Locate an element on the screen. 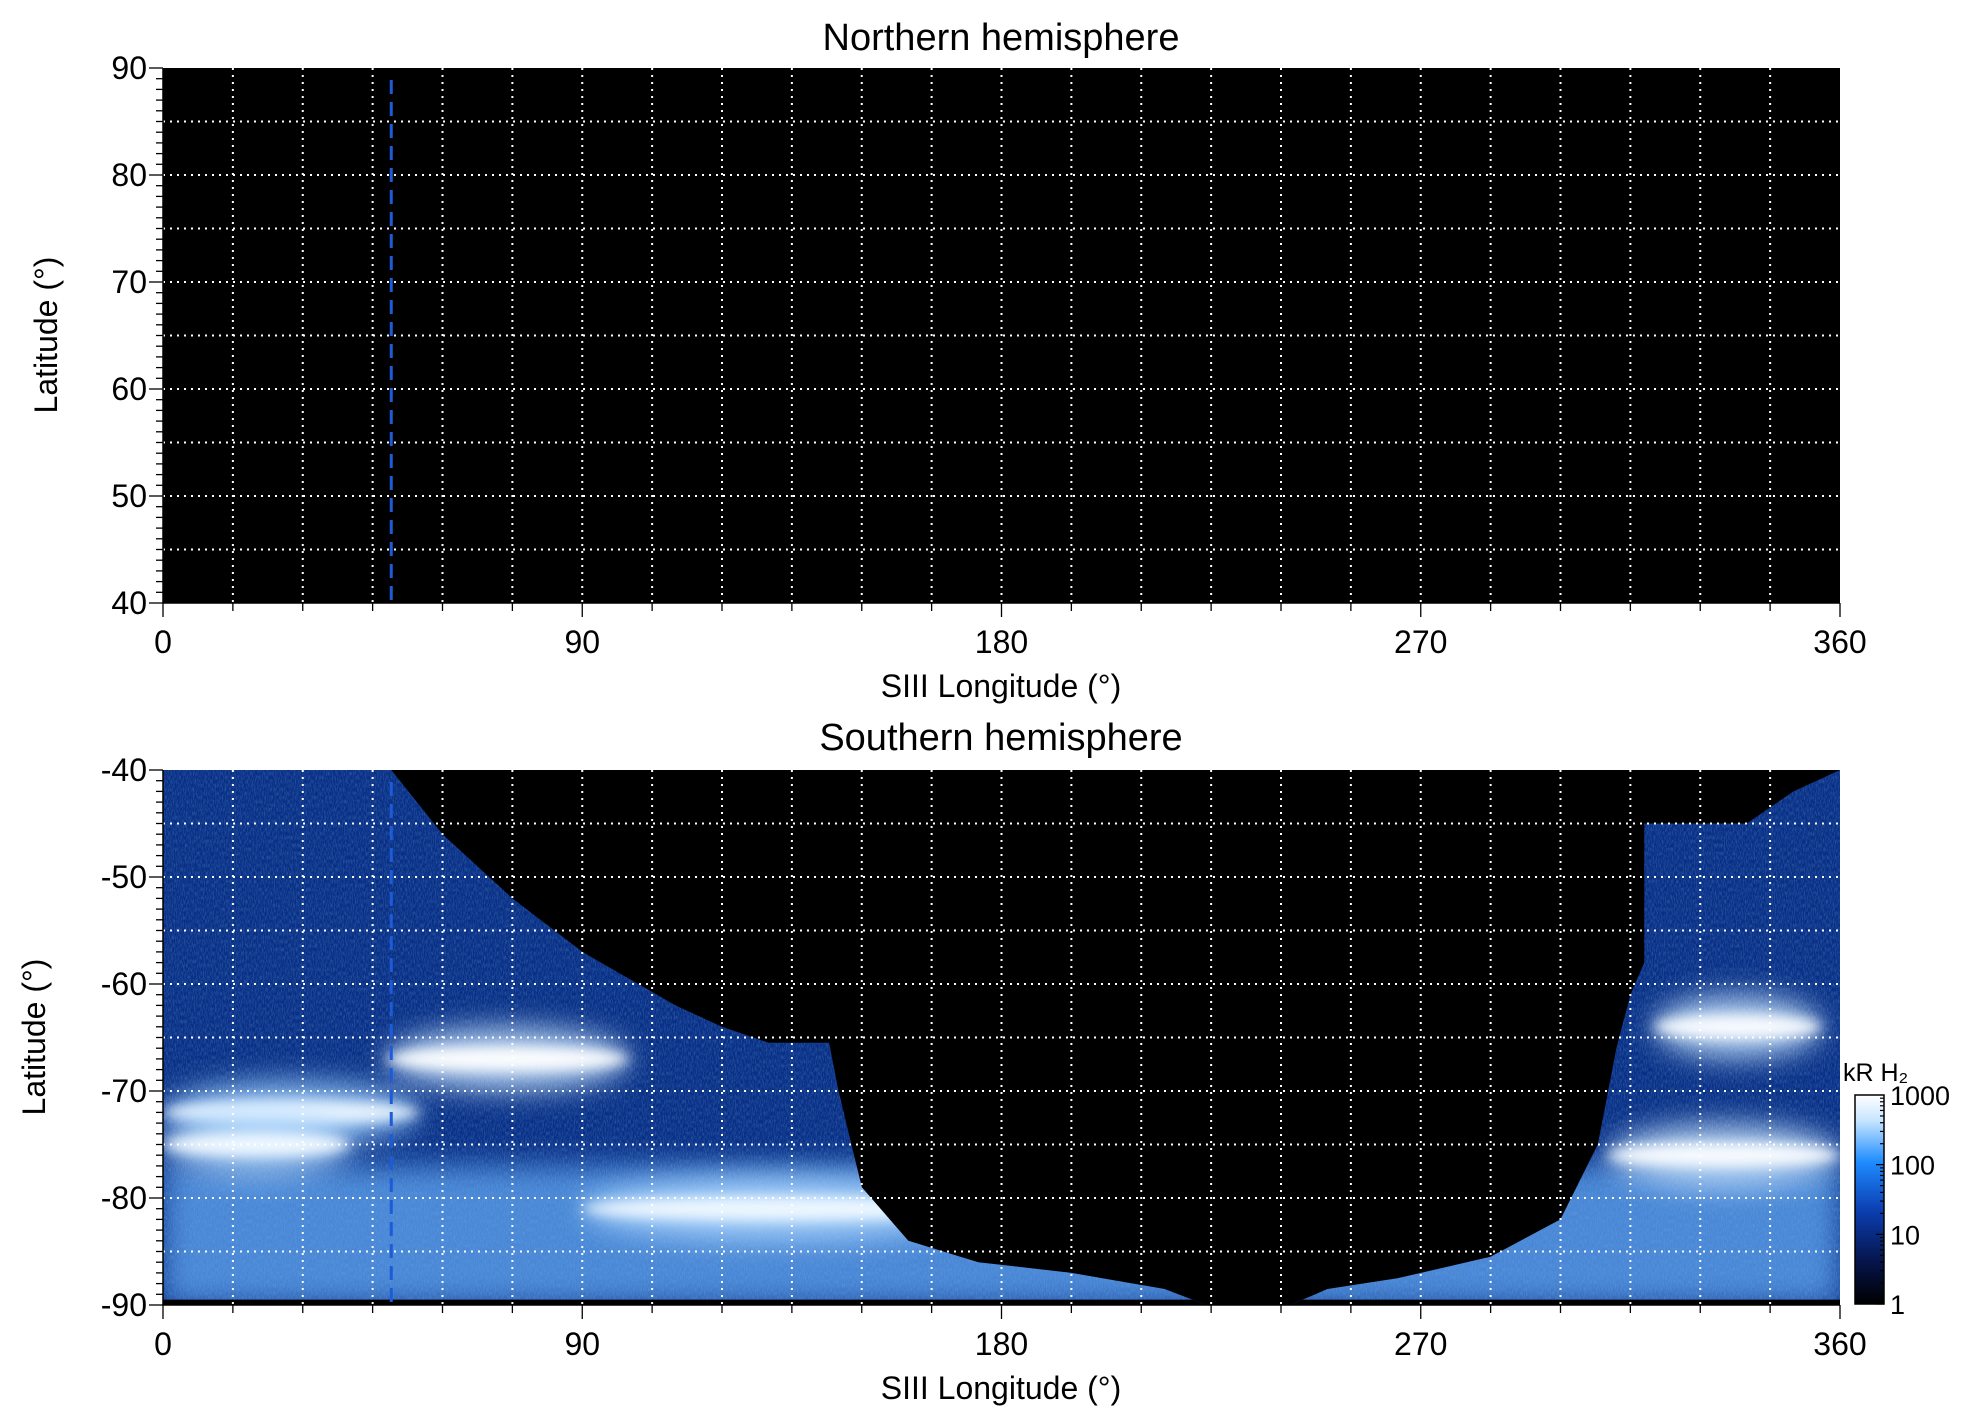 Image resolution: width=1983 pixels, height=1423 pixels. y-tick-label: 50 is located at coordinates (129, 496).